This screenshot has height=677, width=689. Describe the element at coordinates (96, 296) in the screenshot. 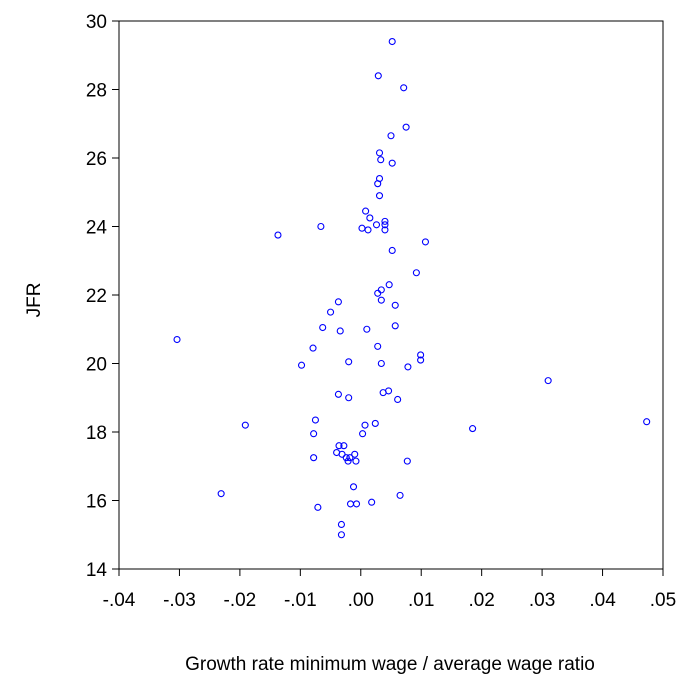

I see `y-tick-label: 22` at that location.